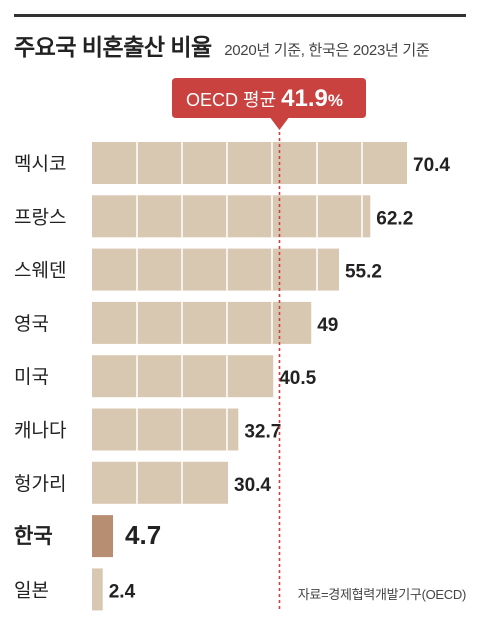 The height and width of the screenshot is (630, 480). What do you see at coordinates (40, 431) in the screenshot?
I see `category-label: 캐나다` at bounding box center [40, 431].